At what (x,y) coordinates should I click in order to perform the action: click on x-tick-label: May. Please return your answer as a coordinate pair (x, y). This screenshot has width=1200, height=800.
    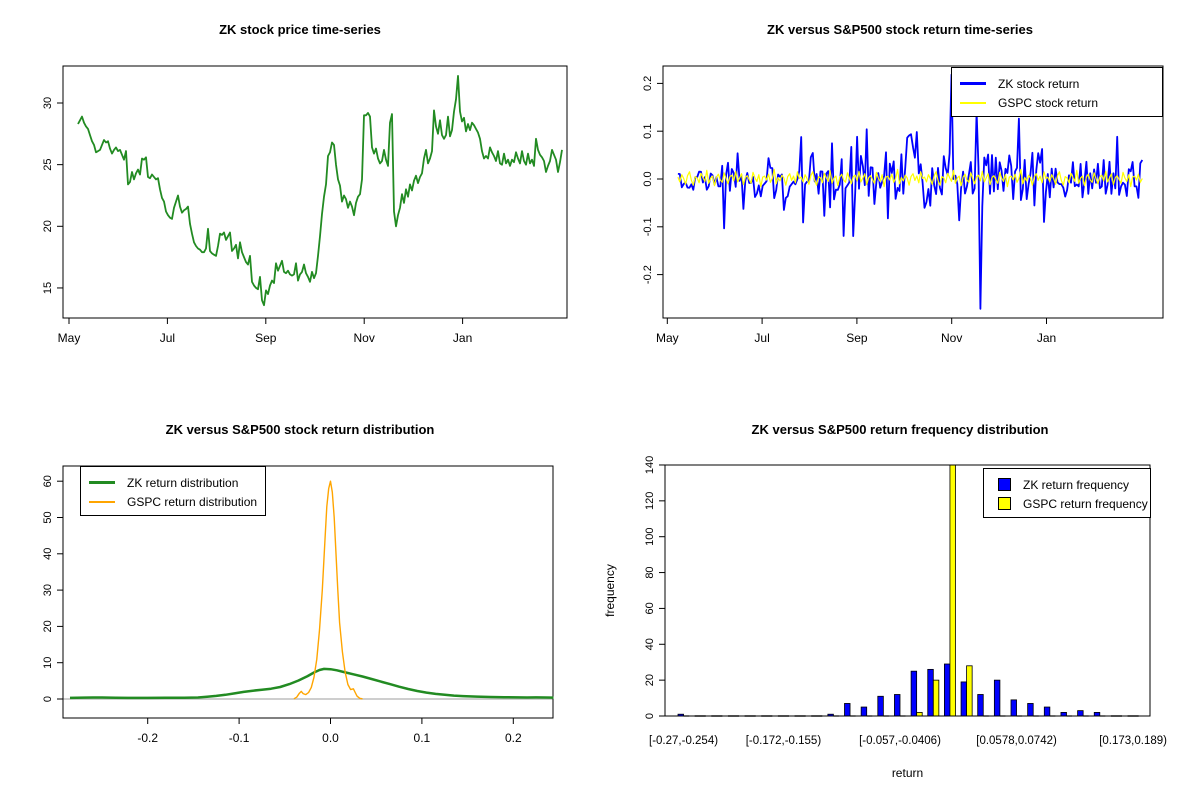
    Looking at the image, I should click on (667, 338).